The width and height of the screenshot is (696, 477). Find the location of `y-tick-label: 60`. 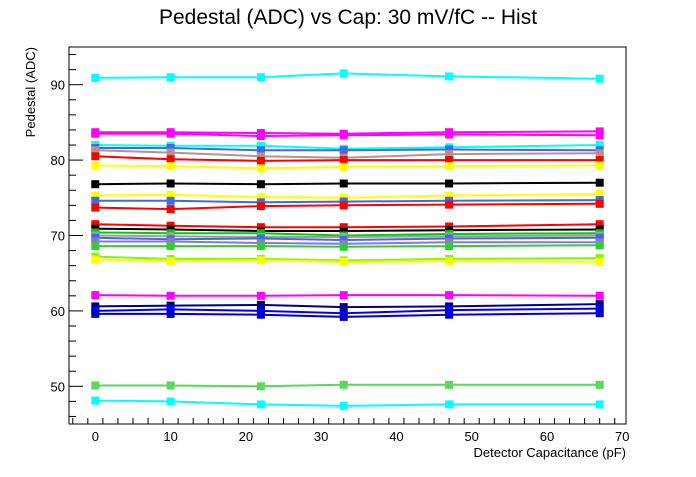

y-tick-label: 60 is located at coordinates (58, 311).